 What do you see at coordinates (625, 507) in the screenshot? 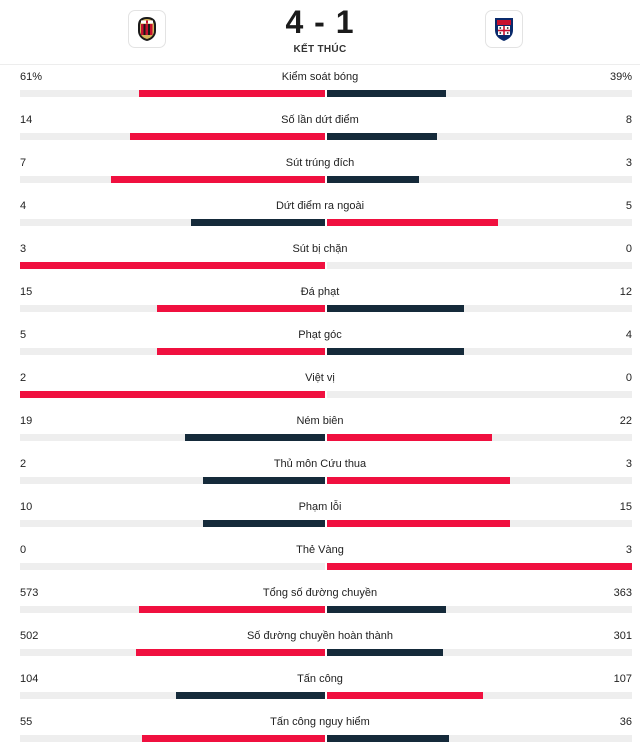
I see `away-stat-value: 15` at bounding box center [625, 507].